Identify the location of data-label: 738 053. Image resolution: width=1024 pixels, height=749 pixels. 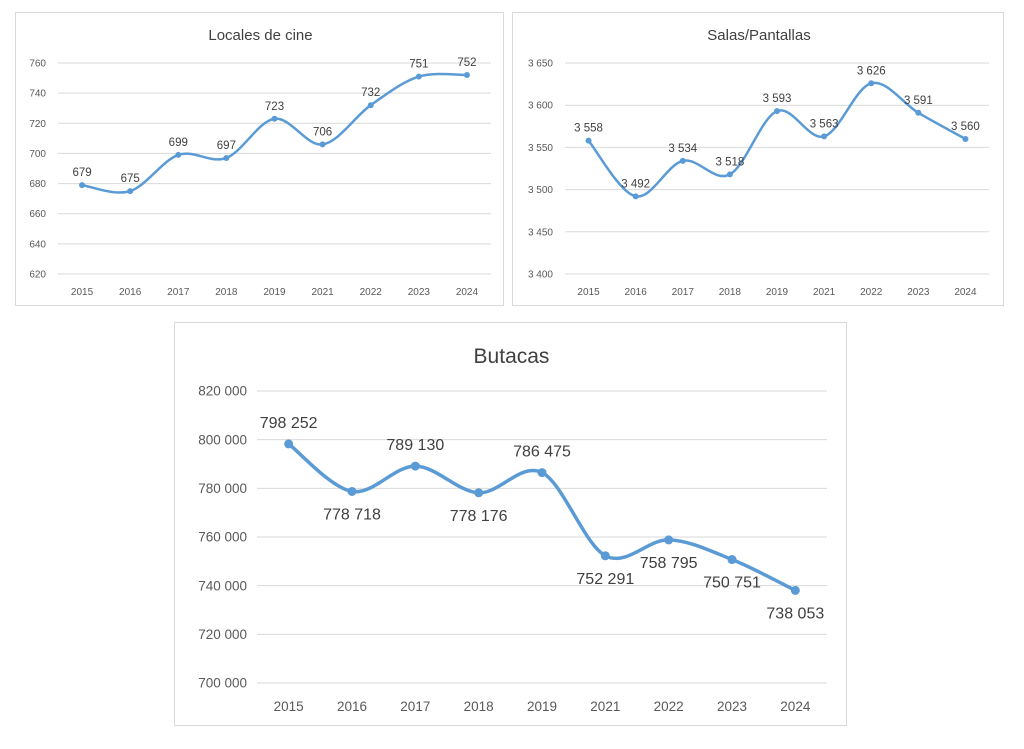
(795, 613).